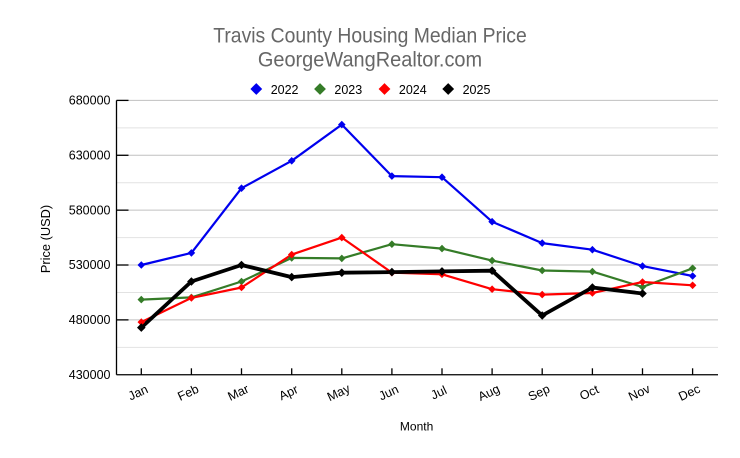  Describe the element at coordinates (370, 36) in the screenshot. I see `svg-text:Travis County Housing Median P: Travis County Housing Median Price` at that location.